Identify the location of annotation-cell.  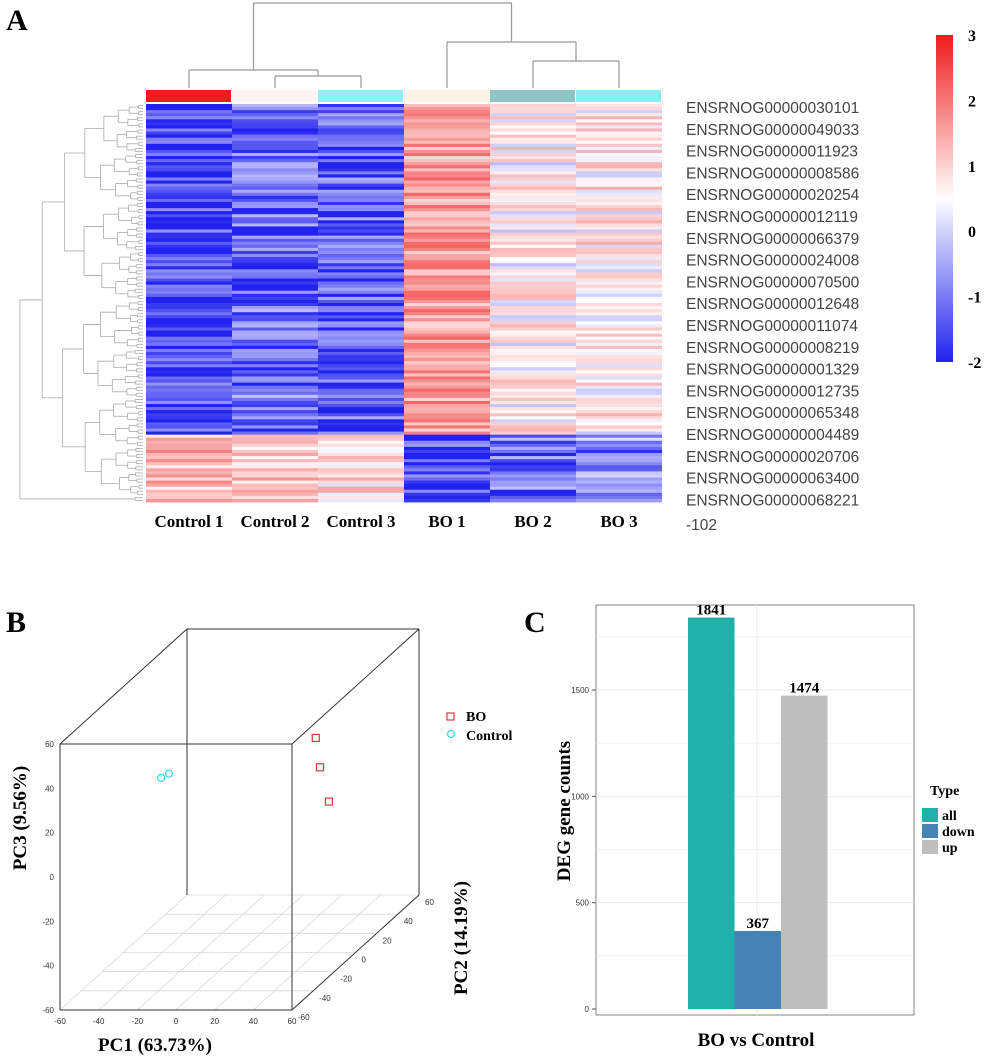
(188, 96).